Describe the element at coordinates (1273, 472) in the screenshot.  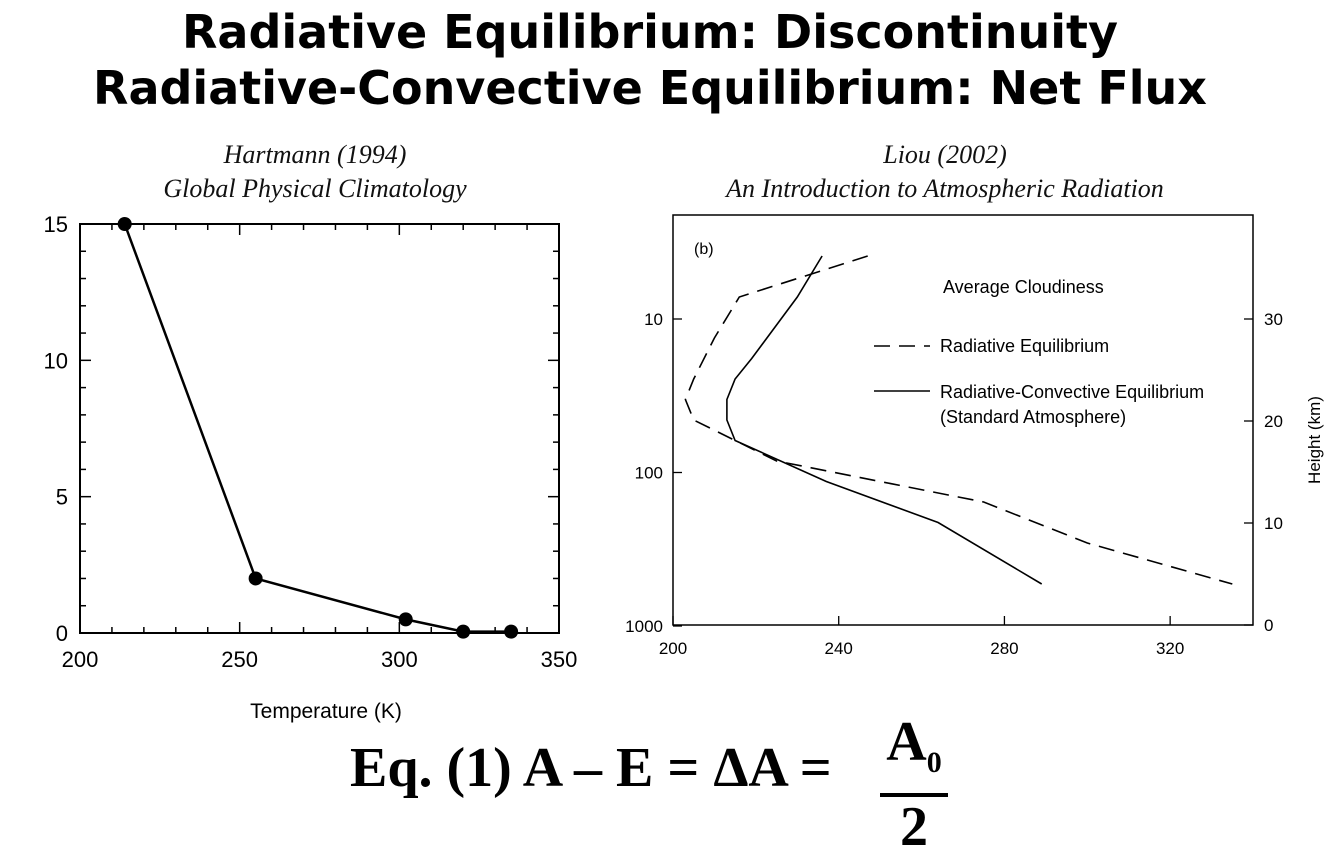
I see `right-right-axis-tick-labels: 0 10 20 30` at that location.